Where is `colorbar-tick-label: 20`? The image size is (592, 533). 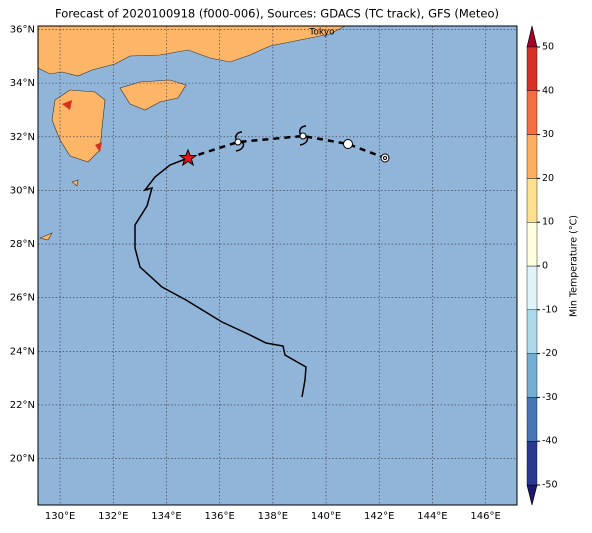 colorbar-tick-label: 20 is located at coordinates (548, 178).